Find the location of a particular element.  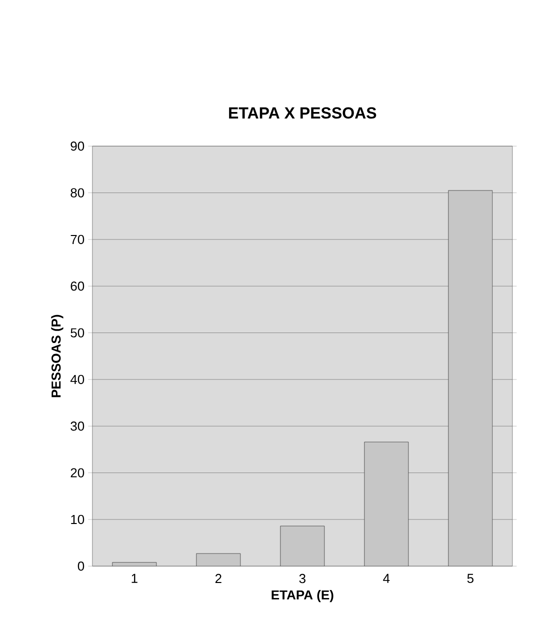

x-axis-title: ETAPA (E) is located at coordinates (303, 596).